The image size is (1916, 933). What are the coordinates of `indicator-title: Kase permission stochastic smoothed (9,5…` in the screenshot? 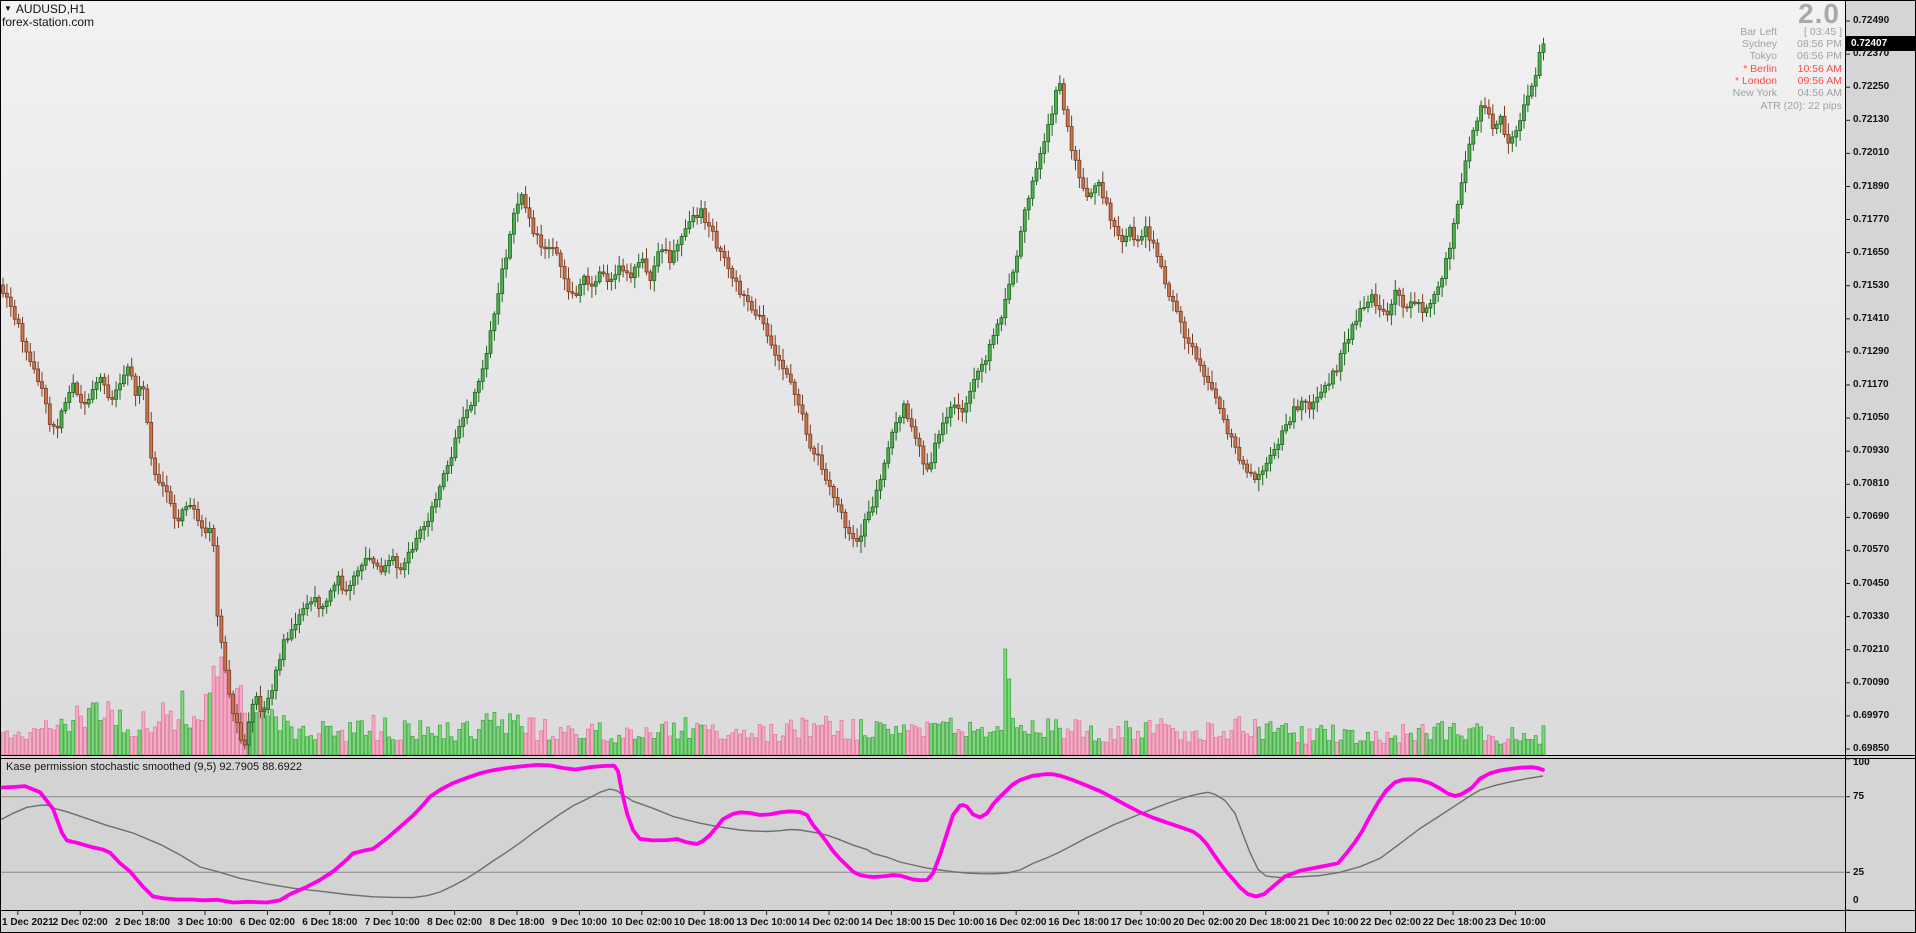 It's located at (154, 767).